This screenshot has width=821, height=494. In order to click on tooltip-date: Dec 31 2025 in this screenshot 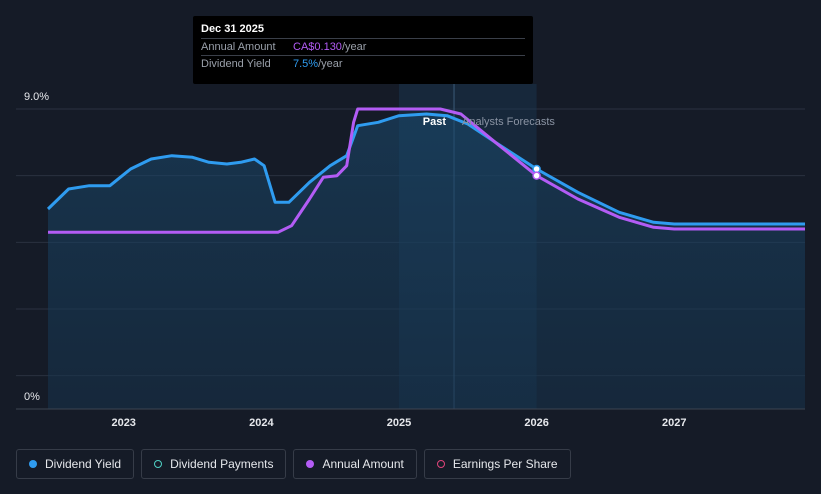, I will do `click(232, 29)`.